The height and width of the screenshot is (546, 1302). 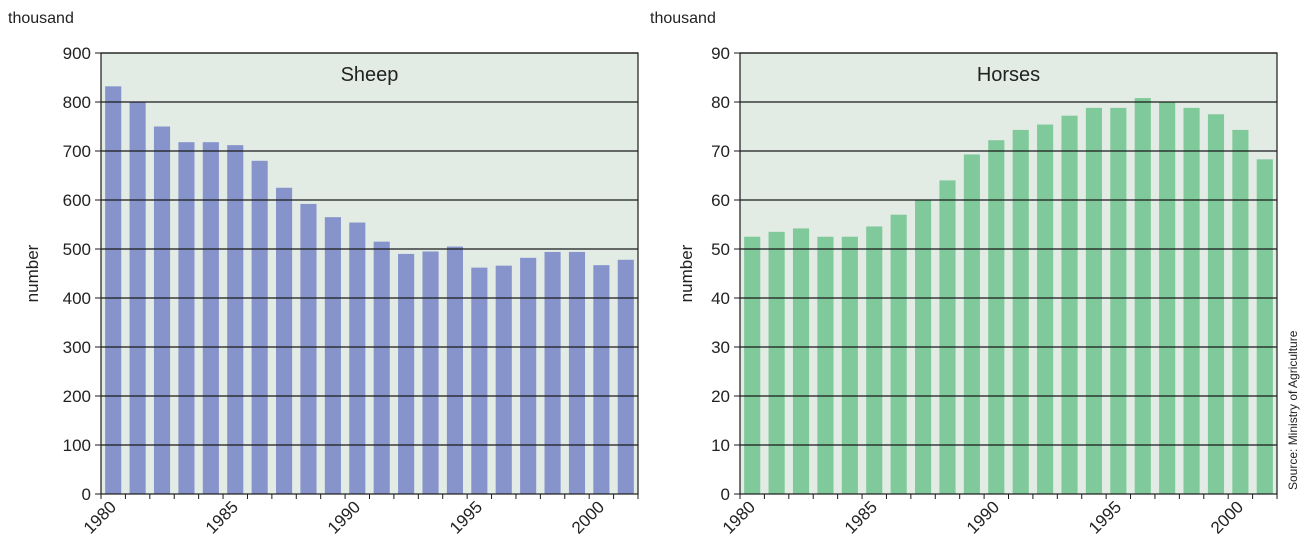 I want to click on y-tick-label: 600, so click(x=77, y=200).